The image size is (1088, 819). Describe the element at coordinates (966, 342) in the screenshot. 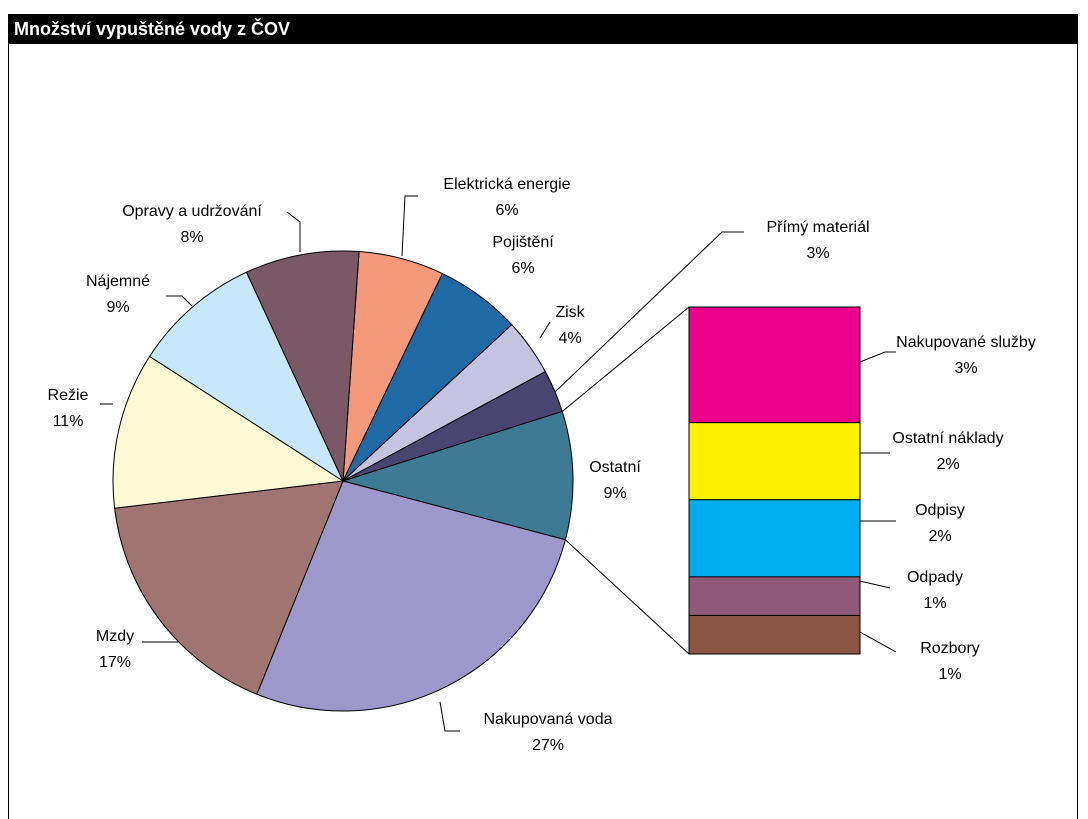

I see `bar-label: Nakupované služby` at that location.